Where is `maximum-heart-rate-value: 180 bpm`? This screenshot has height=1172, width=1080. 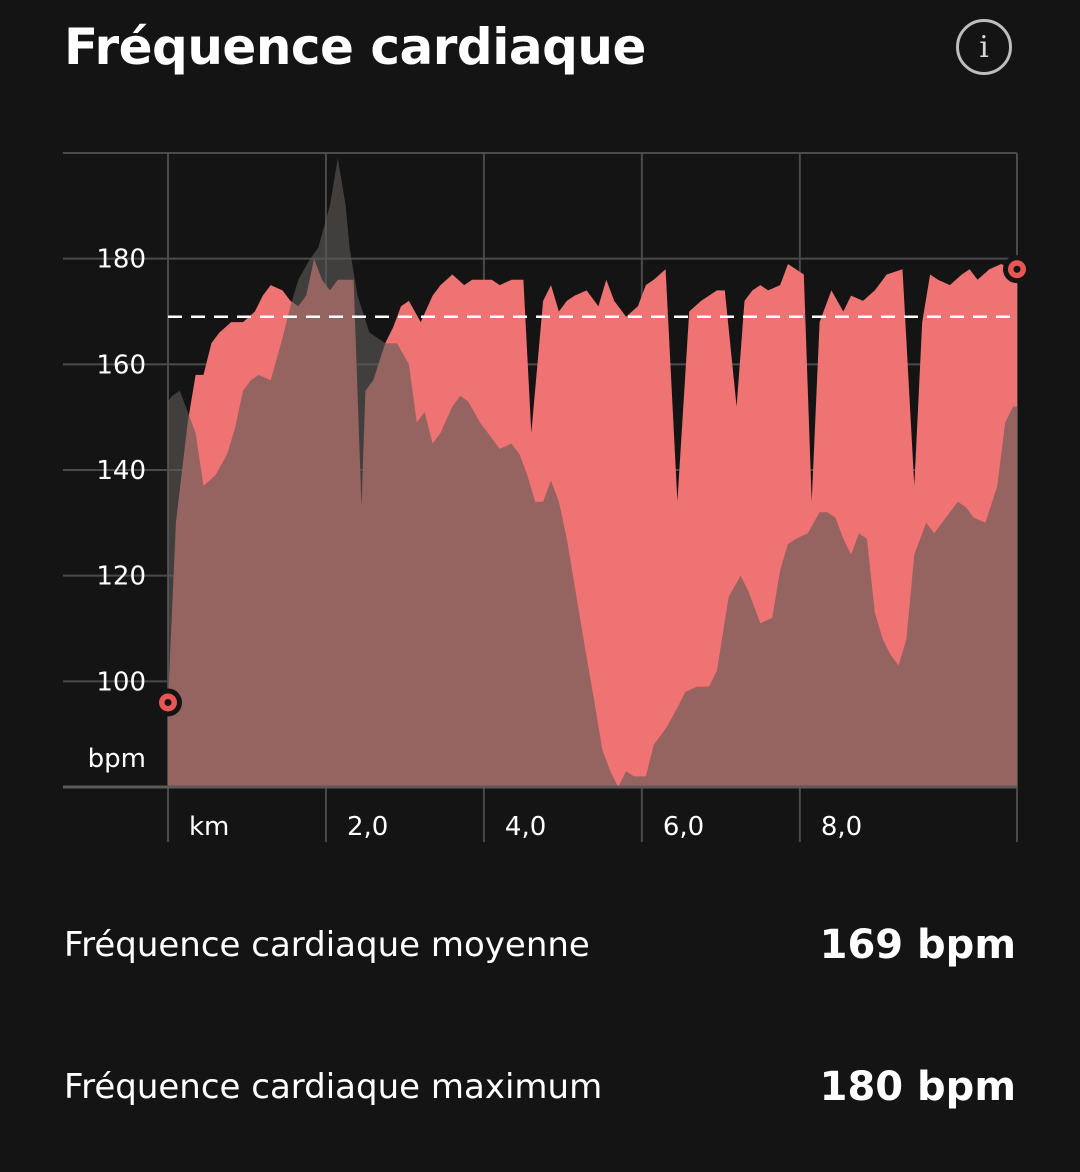
maximum-heart-rate-value: 180 bpm is located at coordinates (917, 1087).